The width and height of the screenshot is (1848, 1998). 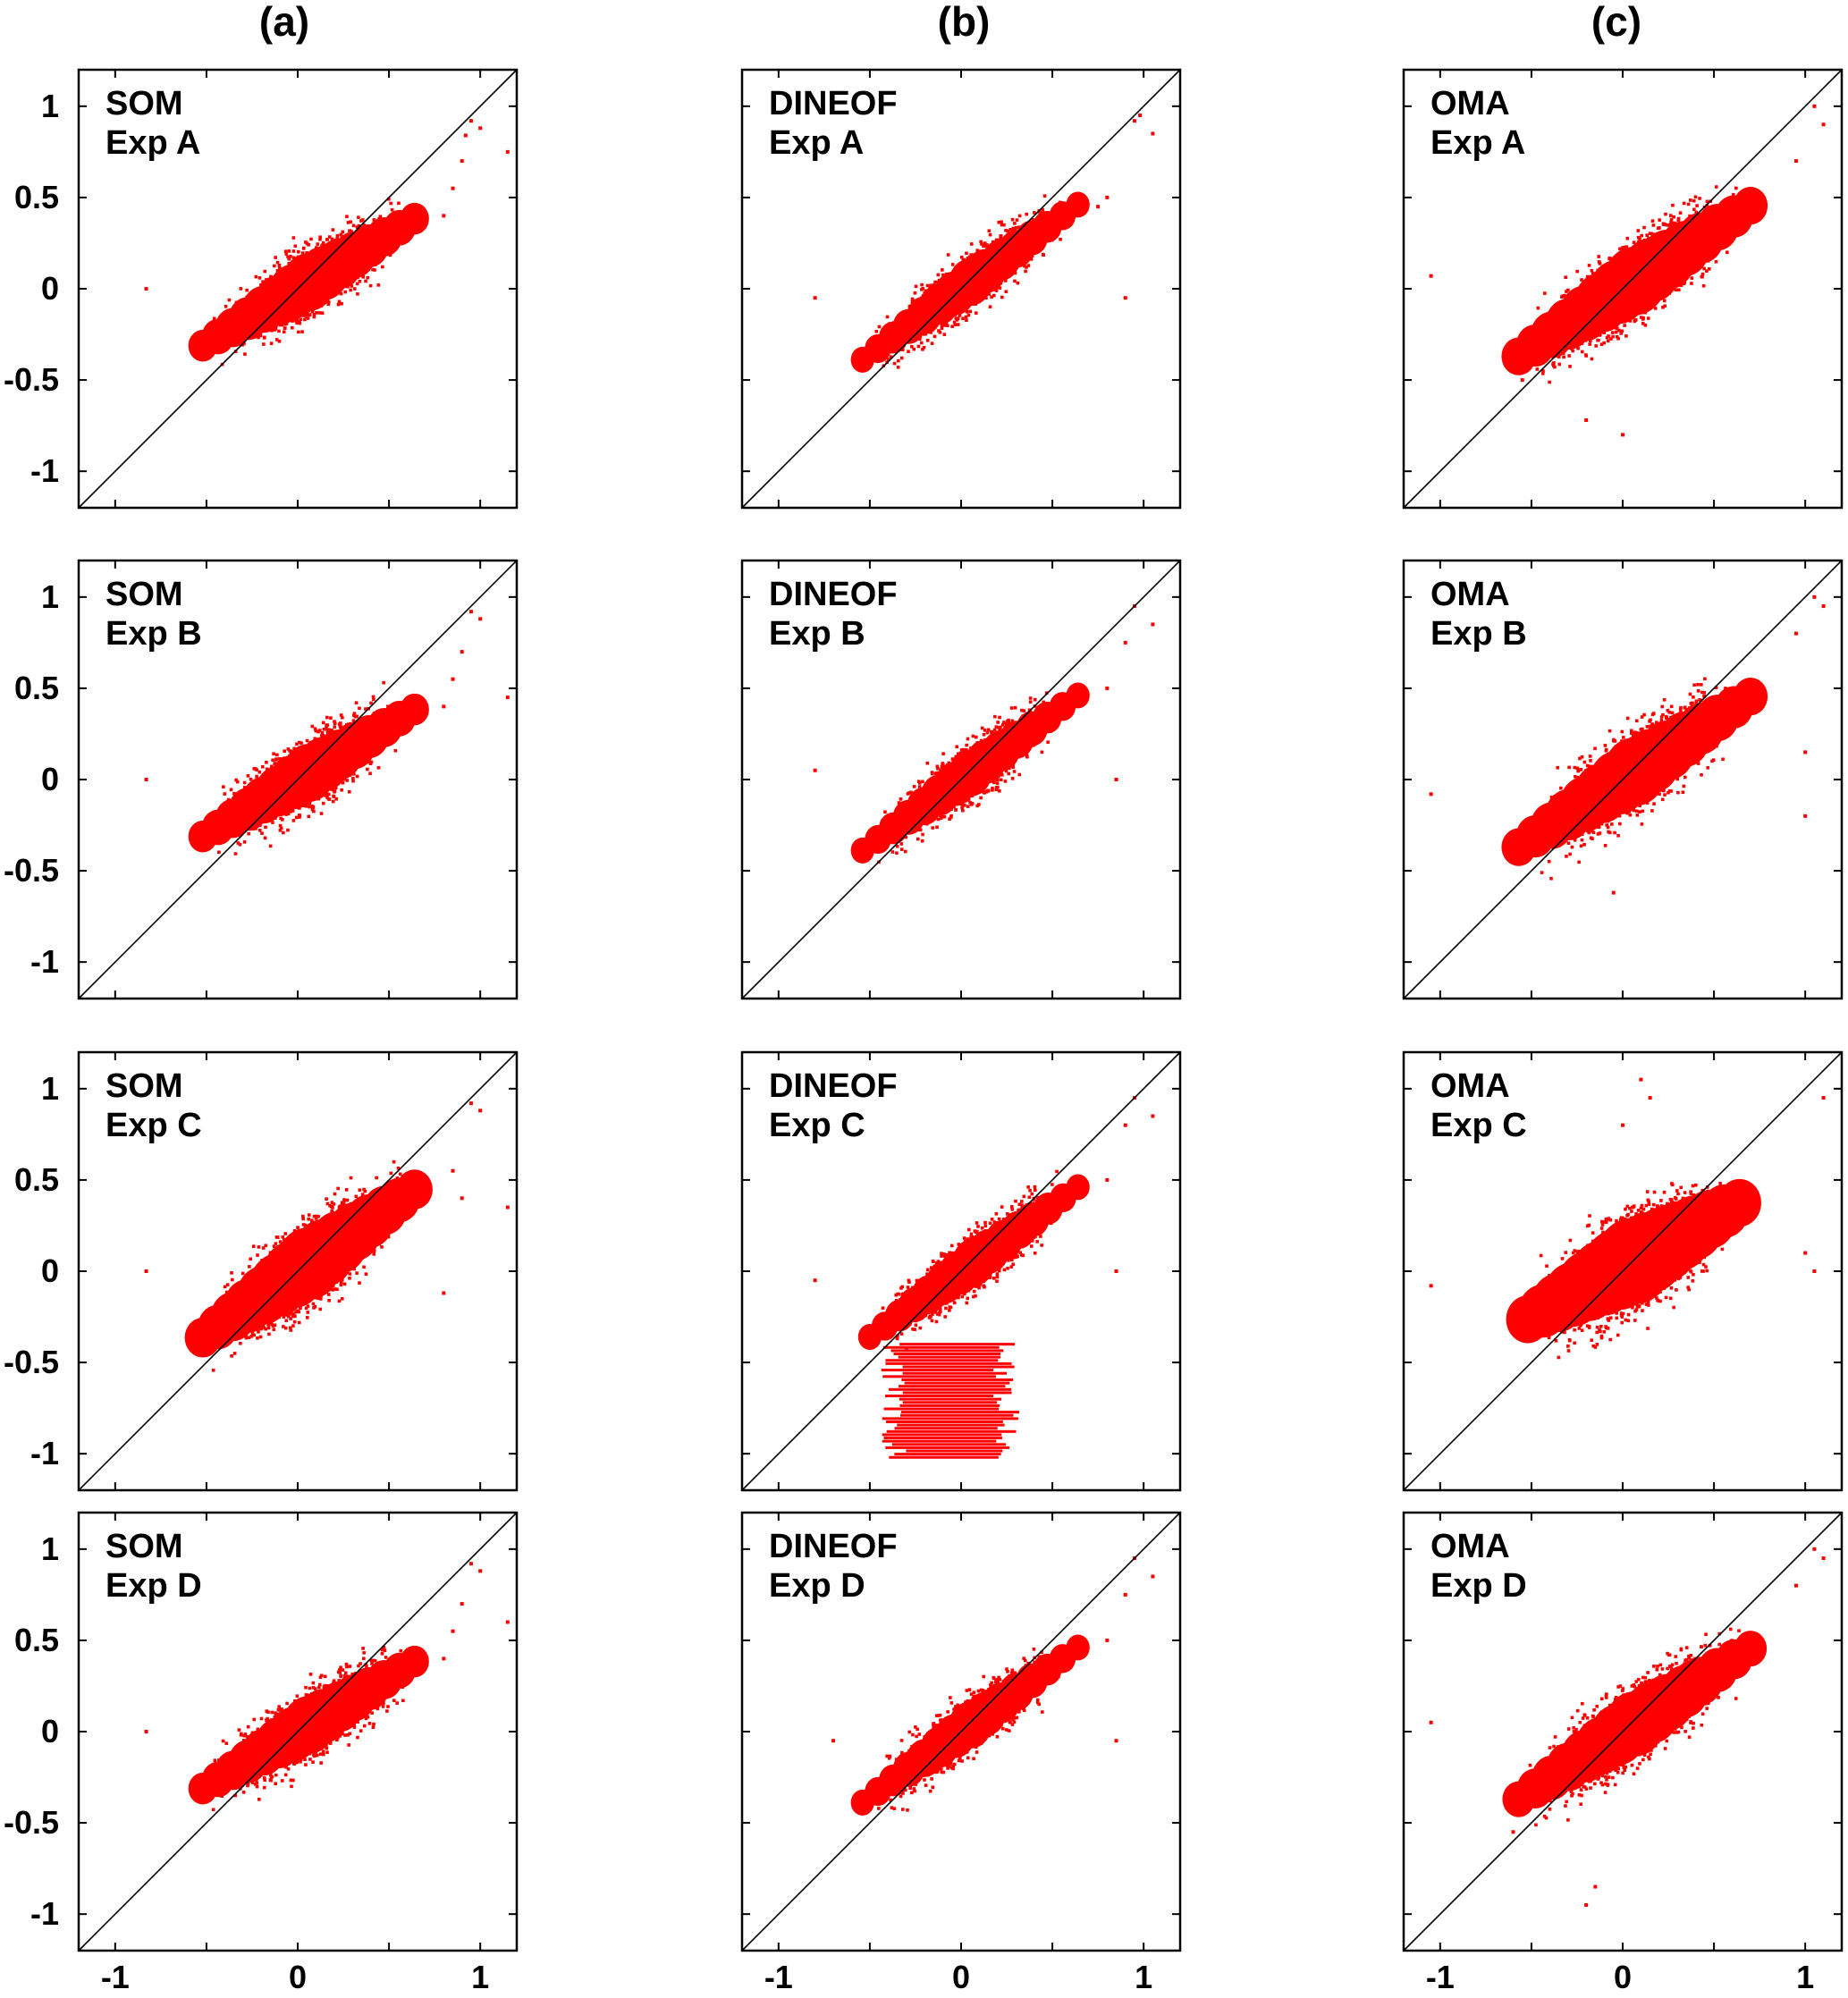 What do you see at coordinates (1477, 143) in the screenshot?
I see `experiment-label: Exp A` at bounding box center [1477, 143].